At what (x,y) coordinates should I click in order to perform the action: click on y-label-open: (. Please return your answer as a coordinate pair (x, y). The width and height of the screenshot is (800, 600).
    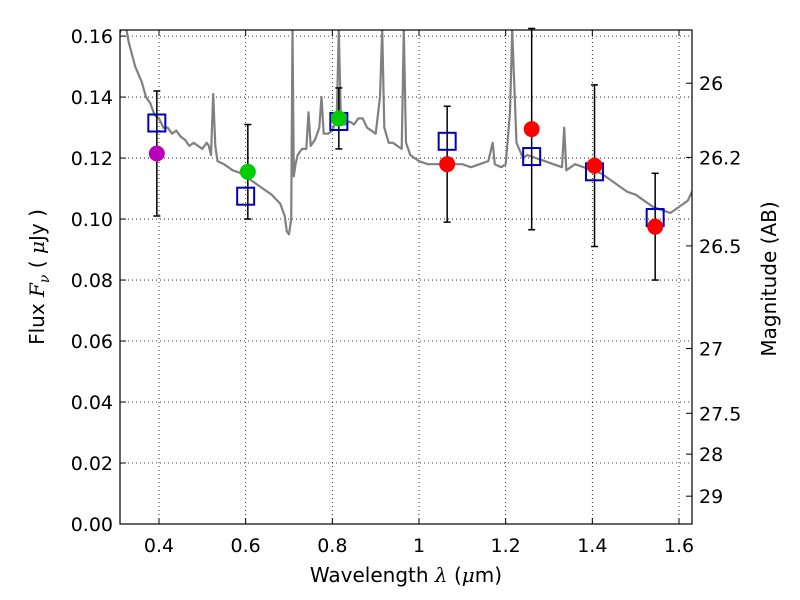
    Looking at the image, I should click on (37, 264).